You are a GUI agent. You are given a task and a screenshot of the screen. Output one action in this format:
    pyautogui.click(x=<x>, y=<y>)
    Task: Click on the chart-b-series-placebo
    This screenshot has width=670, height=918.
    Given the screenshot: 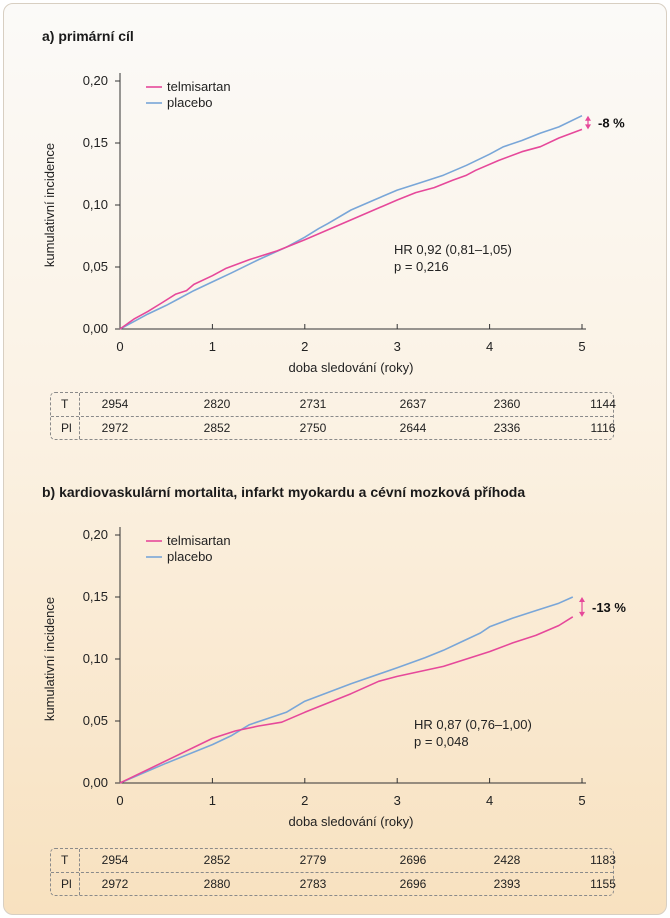 What is the action you would take?
    pyautogui.click(x=346, y=690)
    